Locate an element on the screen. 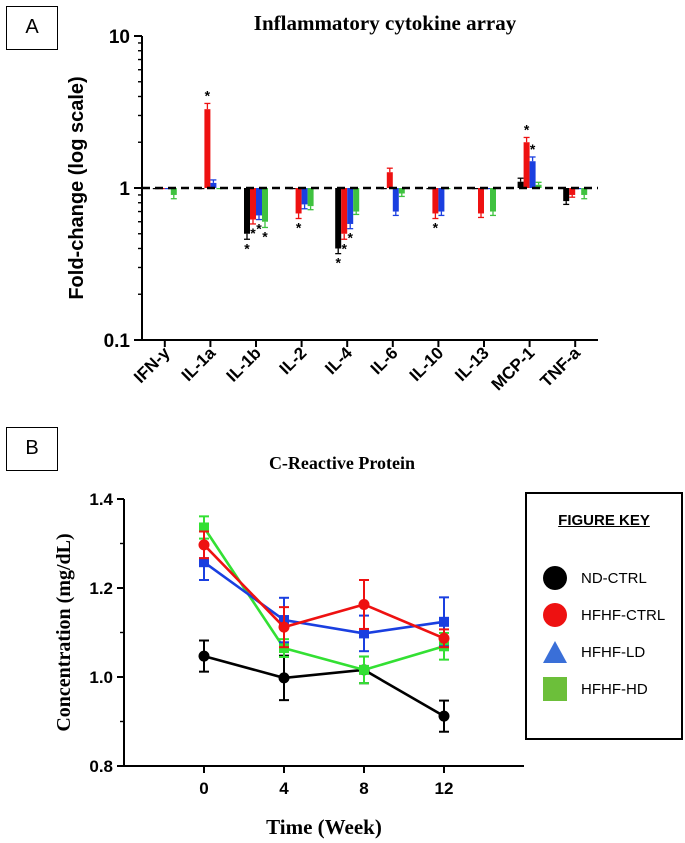 Image resolution: width=685 pixels, height=843 pixels. panel-a-label: A is located at coordinates (32, 28).